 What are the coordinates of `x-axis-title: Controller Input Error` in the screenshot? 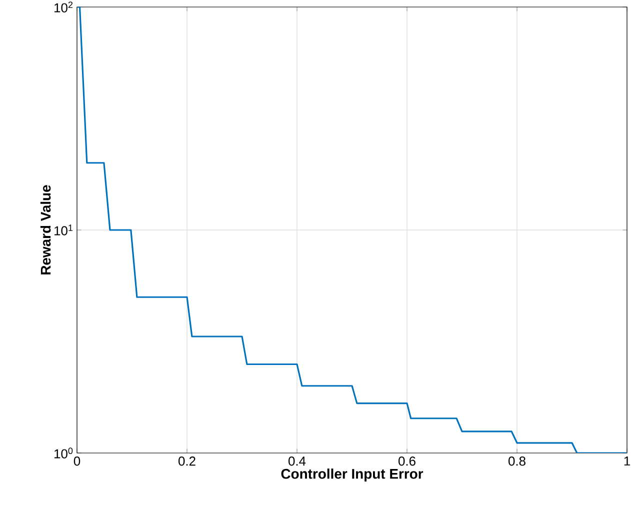 It's located at (352, 475).